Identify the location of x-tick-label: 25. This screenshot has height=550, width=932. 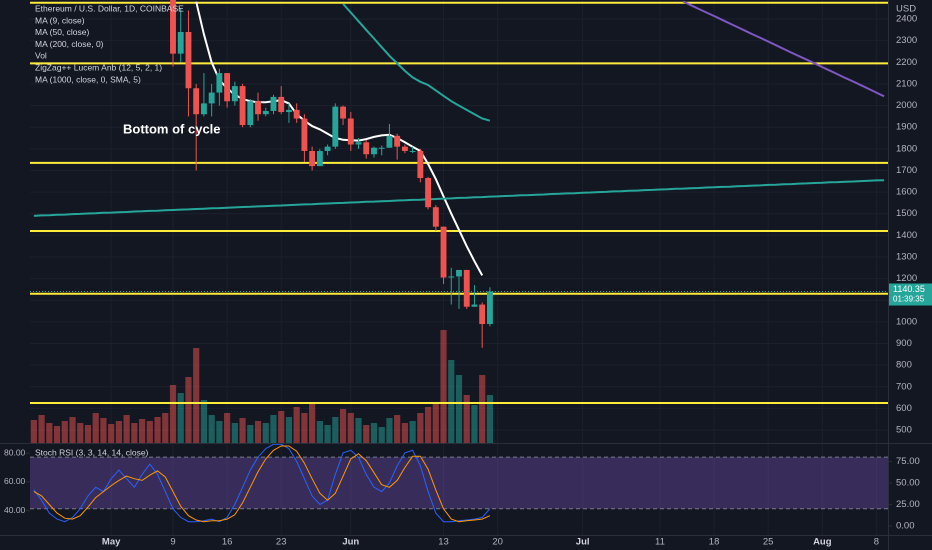
(768, 542).